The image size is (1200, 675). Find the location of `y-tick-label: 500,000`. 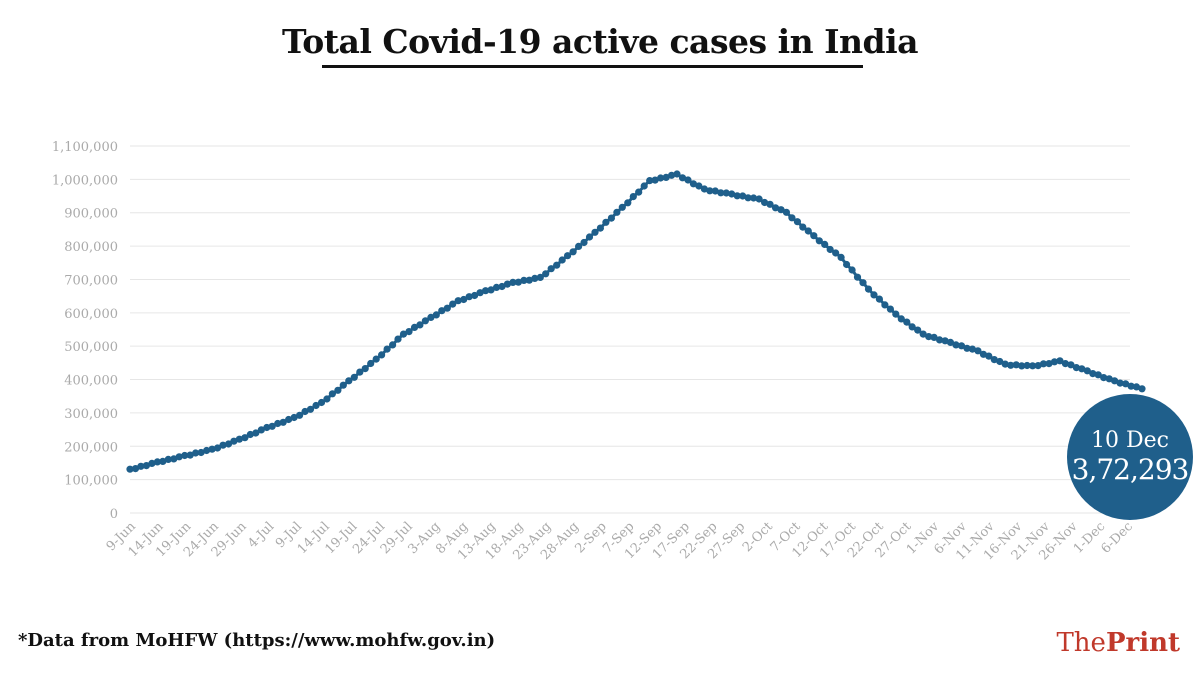

y-tick-label: 500,000 is located at coordinates (91, 347).